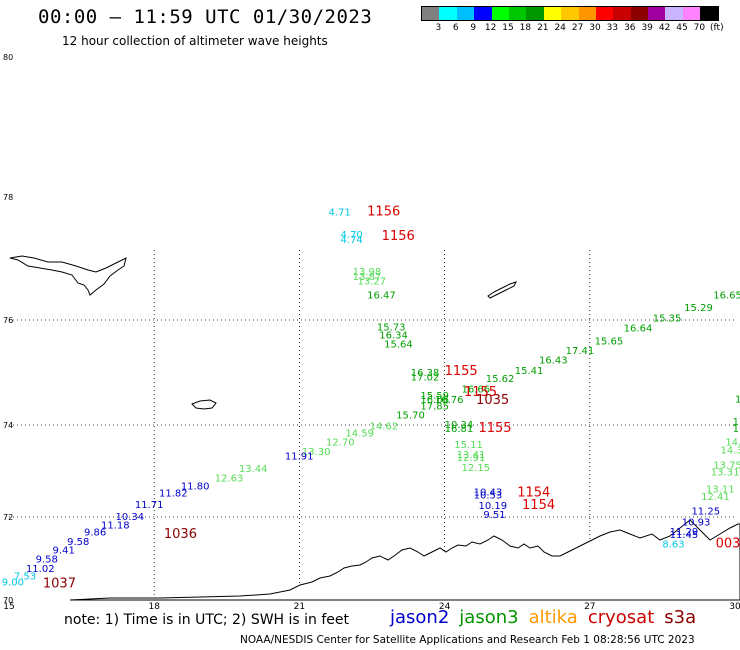 This screenshot has width=740, height=650. Describe the element at coordinates (508, 28) in the screenshot. I see `legend-label: 15` at that location.